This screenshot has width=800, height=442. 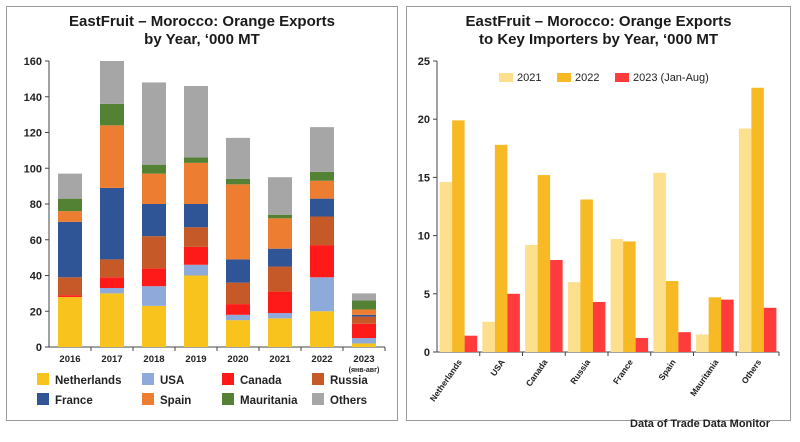 What do you see at coordinates (623, 371) in the screenshot?
I see `x-tick-label: France` at bounding box center [623, 371].